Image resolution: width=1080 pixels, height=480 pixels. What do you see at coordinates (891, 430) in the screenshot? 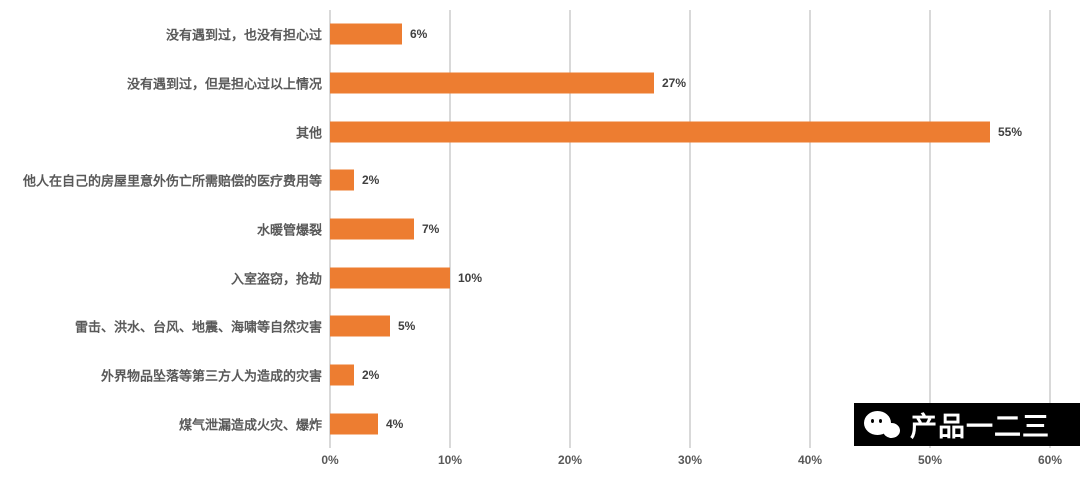
I see `wechat-bubble-small` at bounding box center [891, 430].